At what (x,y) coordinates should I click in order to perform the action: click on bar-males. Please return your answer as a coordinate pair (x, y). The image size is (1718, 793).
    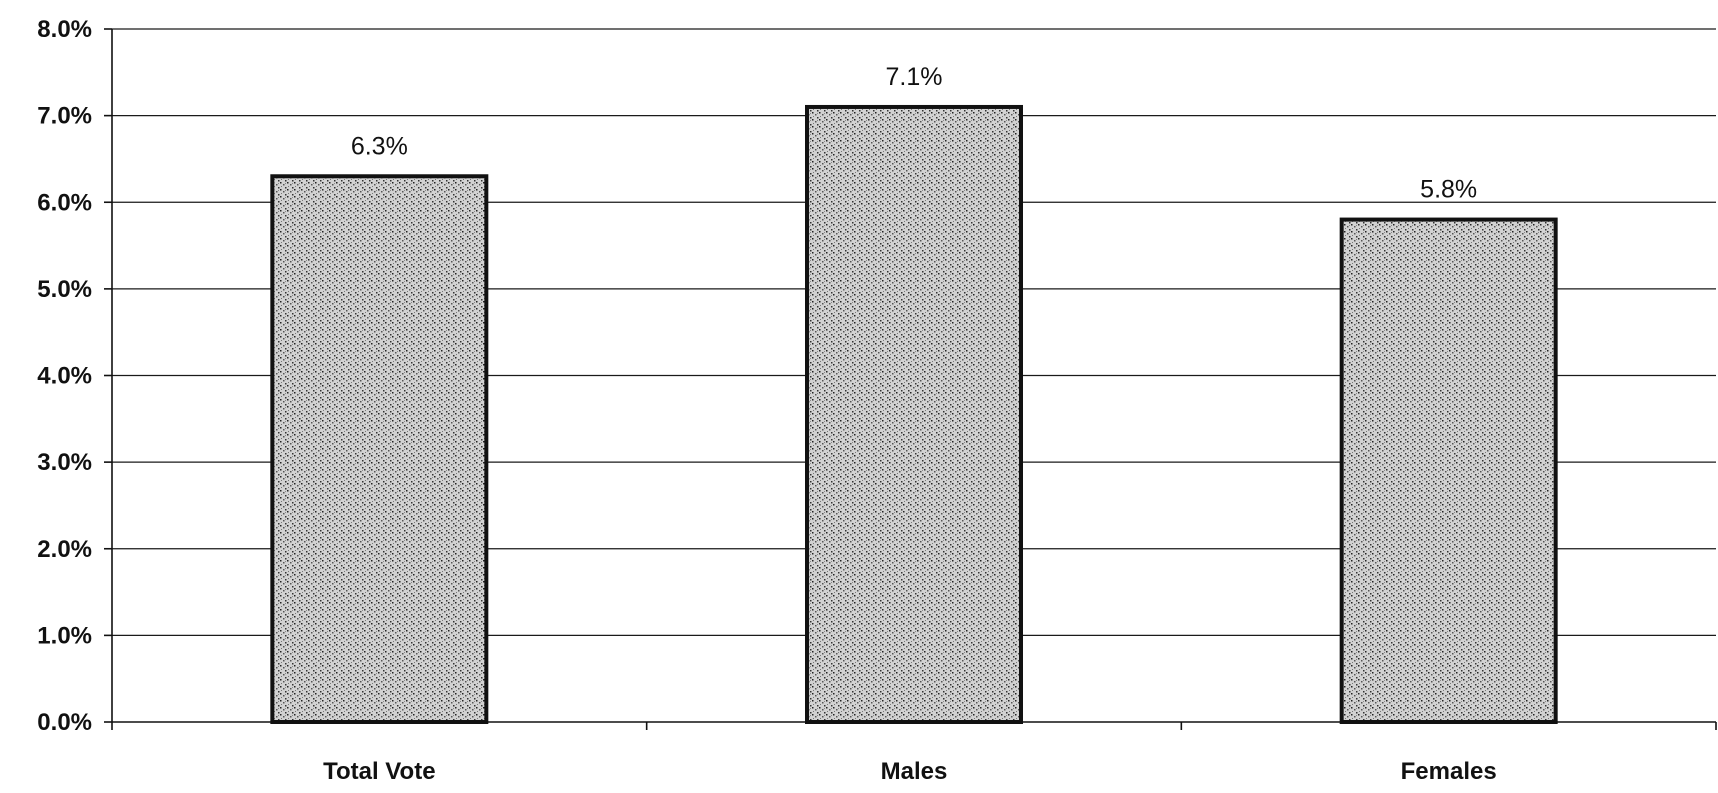
    Looking at the image, I should click on (914, 414).